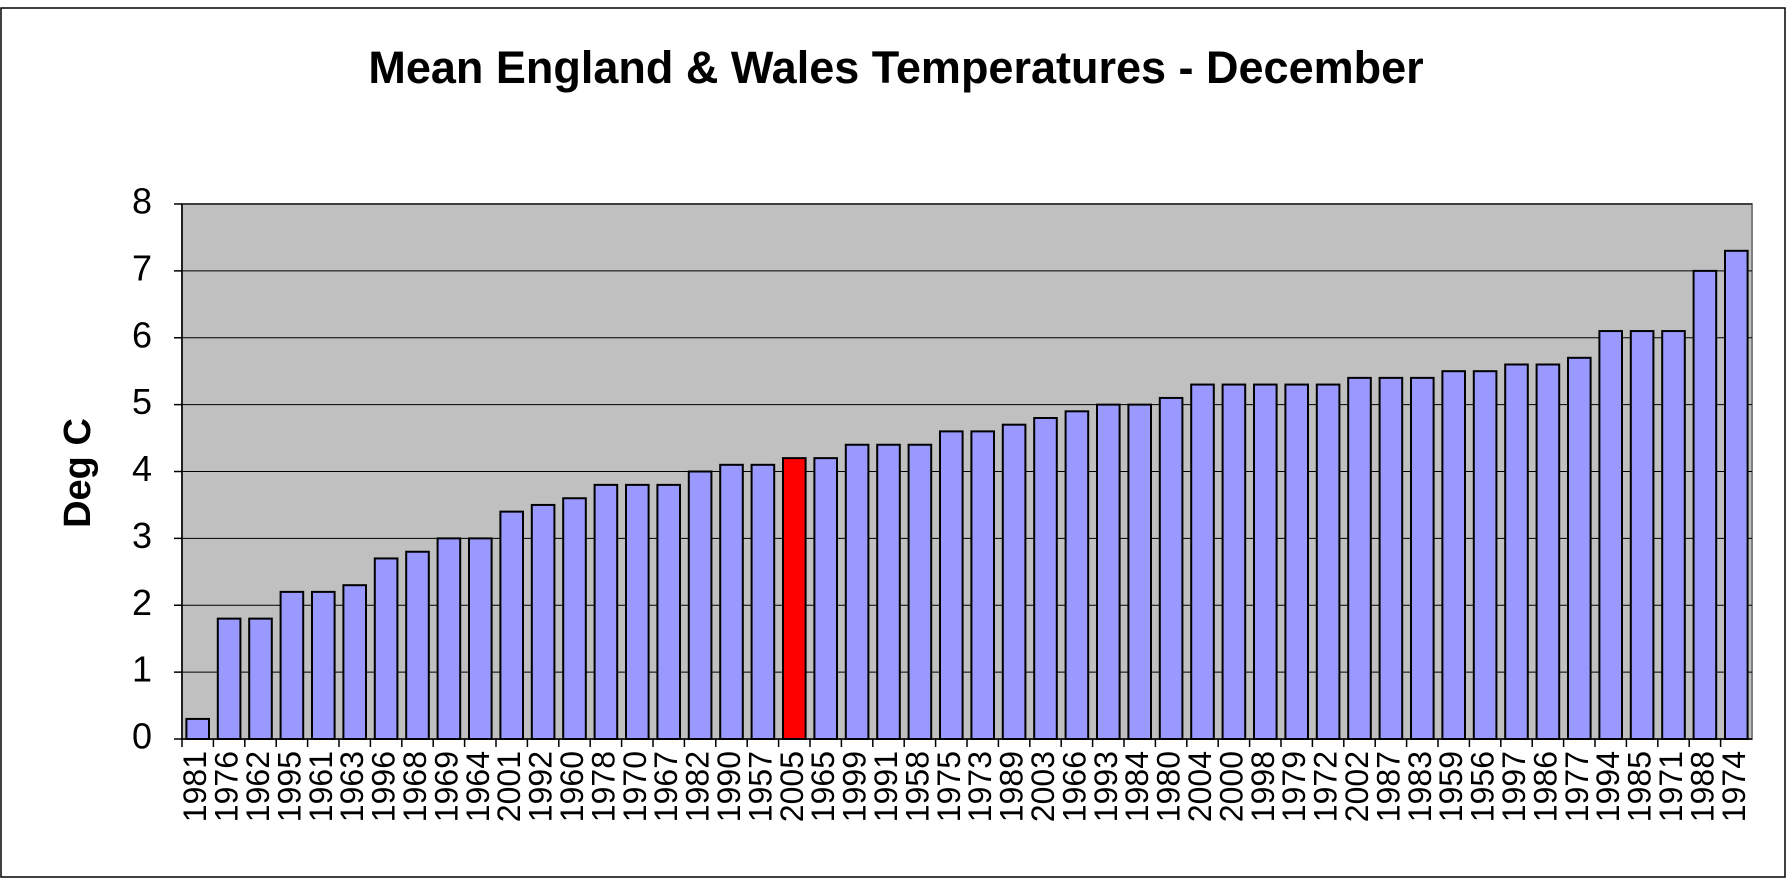  What do you see at coordinates (1734, 786) in the screenshot?
I see `x-tick-label: 1974` at bounding box center [1734, 786].